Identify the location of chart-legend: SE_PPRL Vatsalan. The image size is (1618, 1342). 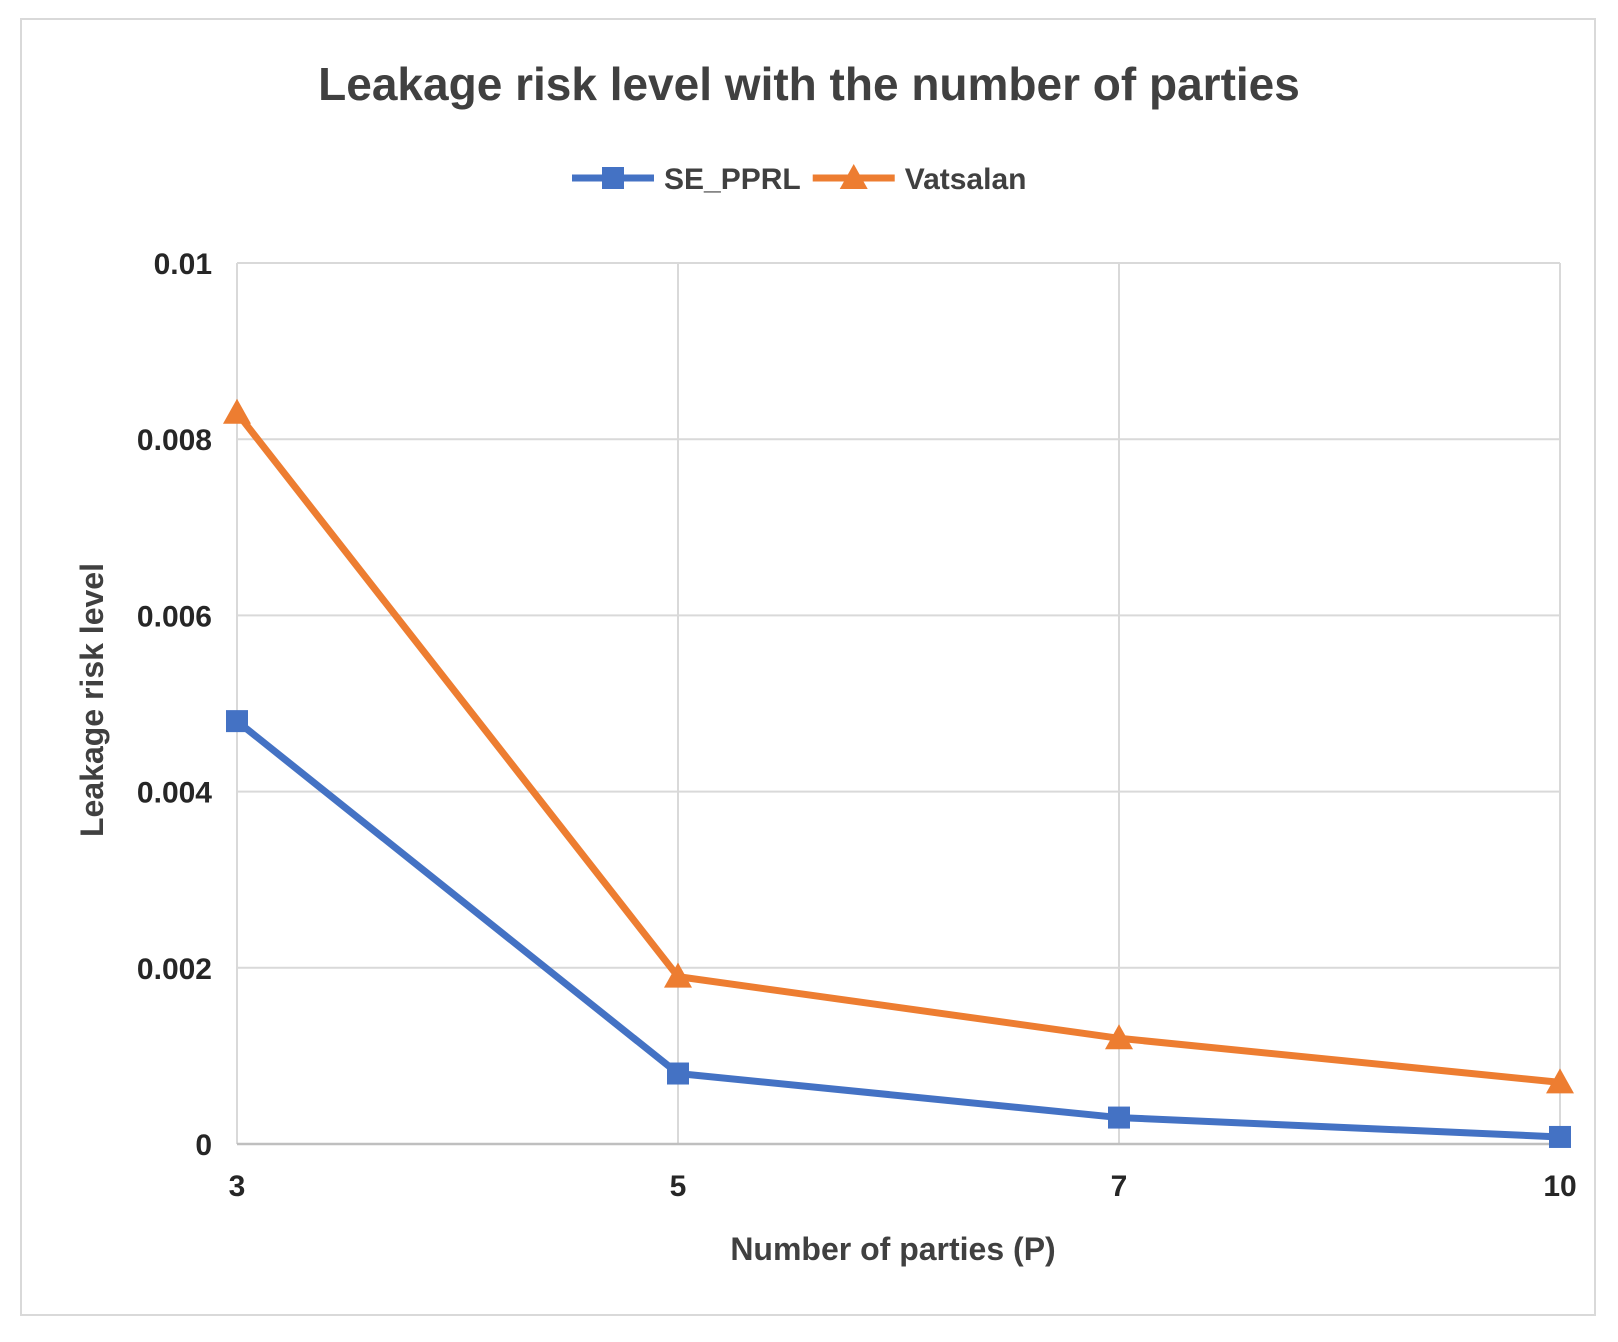
(799, 179).